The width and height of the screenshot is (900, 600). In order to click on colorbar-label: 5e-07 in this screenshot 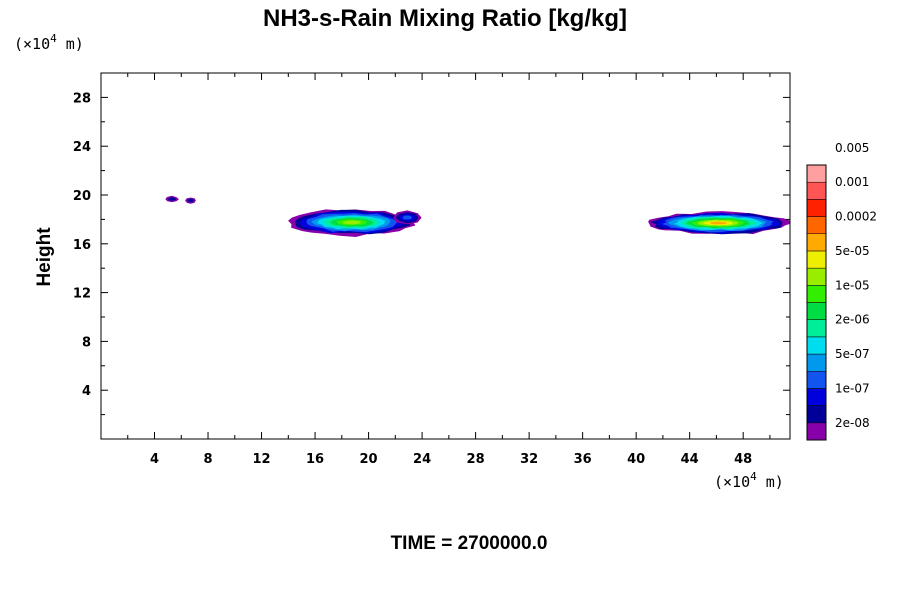, I will do `click(852, 354)`.